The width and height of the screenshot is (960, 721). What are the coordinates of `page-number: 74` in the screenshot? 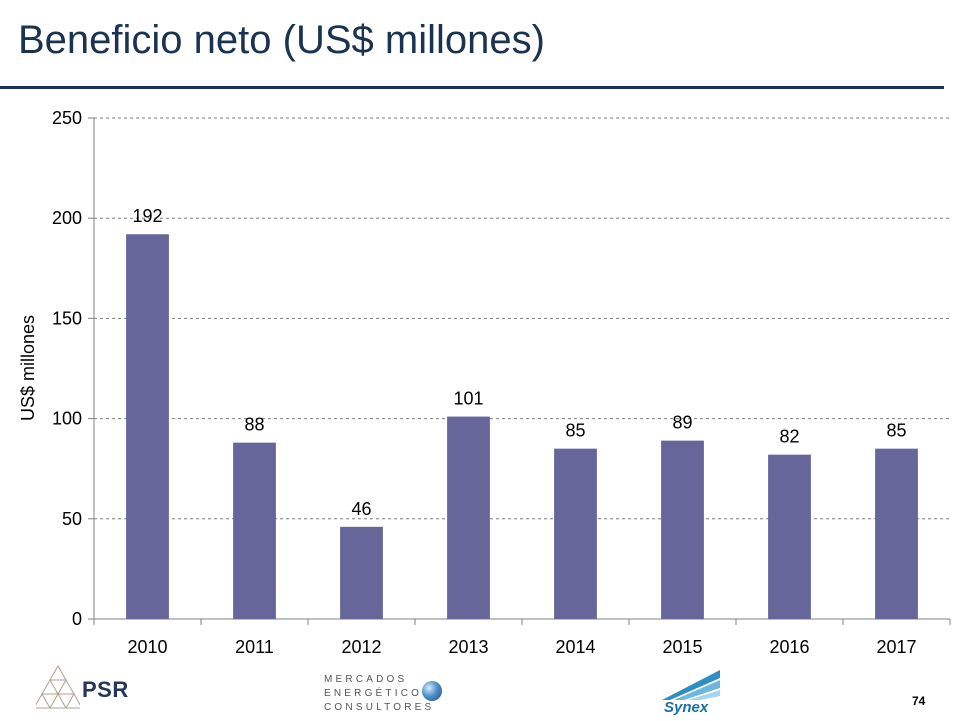 It's located at (919, 701).